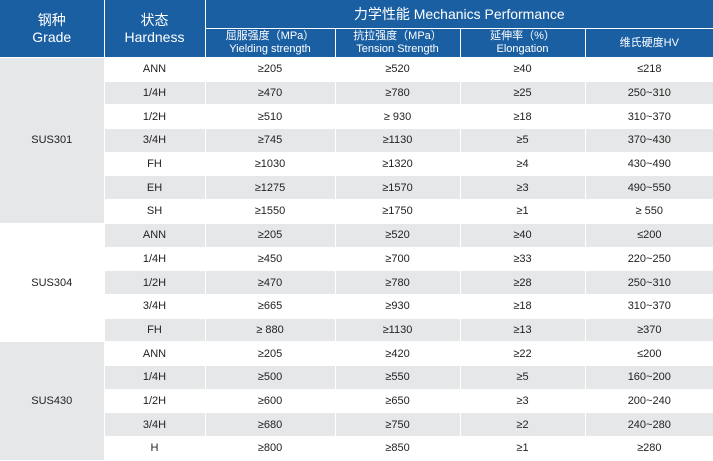 Image resolution: width=713 pixels, height=461 pixels. What do you see at coordinates (52, 283) in the screenshot?
I see `grade-cell: SUS304` at bounding box center [52, 283].